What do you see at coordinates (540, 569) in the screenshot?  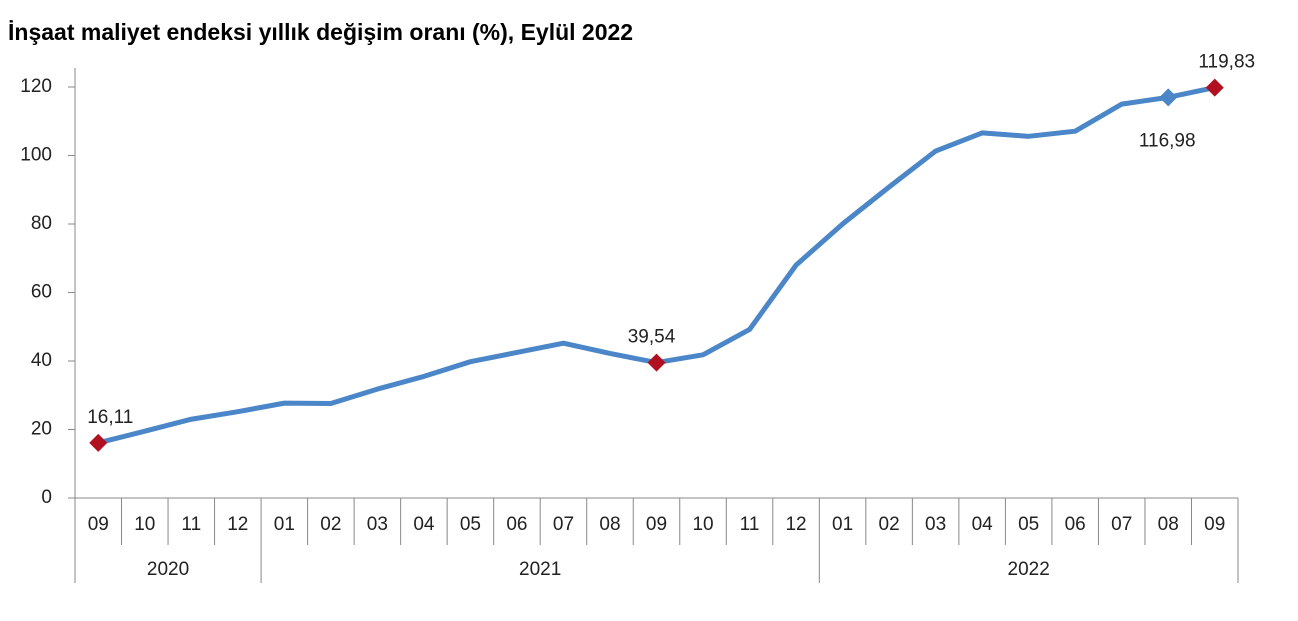 I see `group-label: 2021` at bounding box center [540, 569].